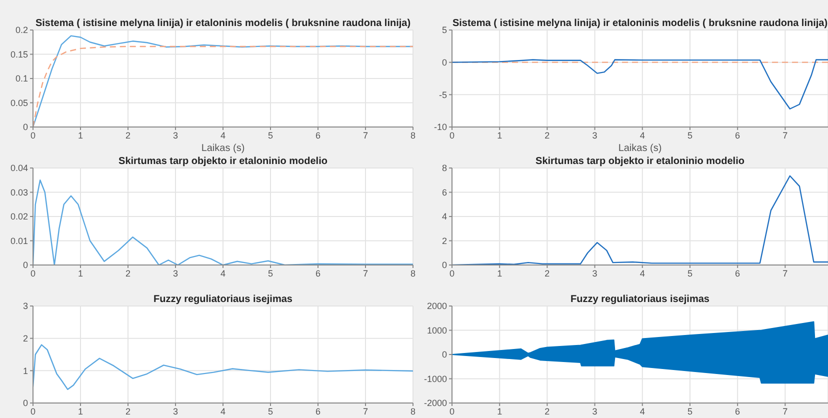 The height and width of the screenshot is (418, 828). What do you see at coordinates (25, 371) in the screenshot?
I see `y-tick-label: 1` at bounding box center [25, 371].